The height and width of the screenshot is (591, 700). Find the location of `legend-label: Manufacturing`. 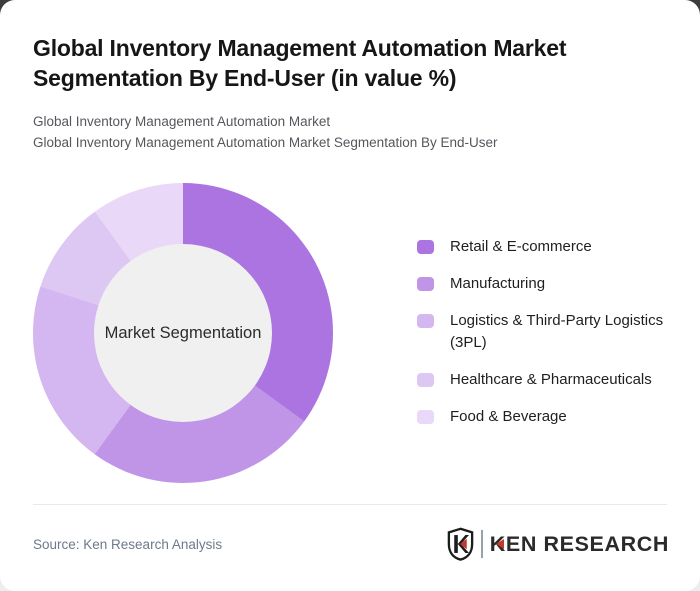

legend-label: Manufacturing is located at coordinates (498, 283).